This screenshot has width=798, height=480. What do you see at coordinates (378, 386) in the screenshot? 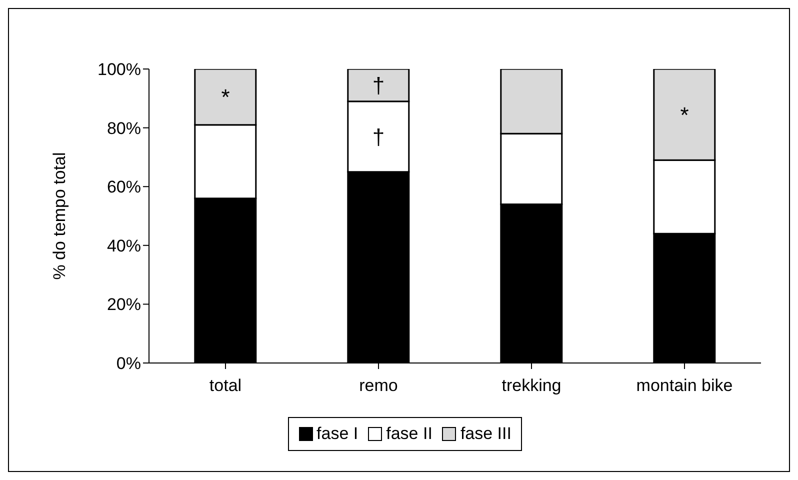
I see `x-tick-label: remo` at bounding box center [378, 386].